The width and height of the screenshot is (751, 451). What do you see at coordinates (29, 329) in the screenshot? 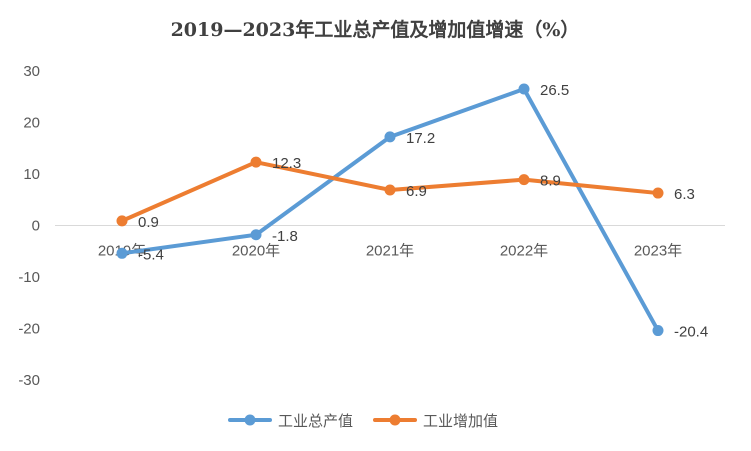
I see `y-tick-label: -20` at bounding box center [29, 329].